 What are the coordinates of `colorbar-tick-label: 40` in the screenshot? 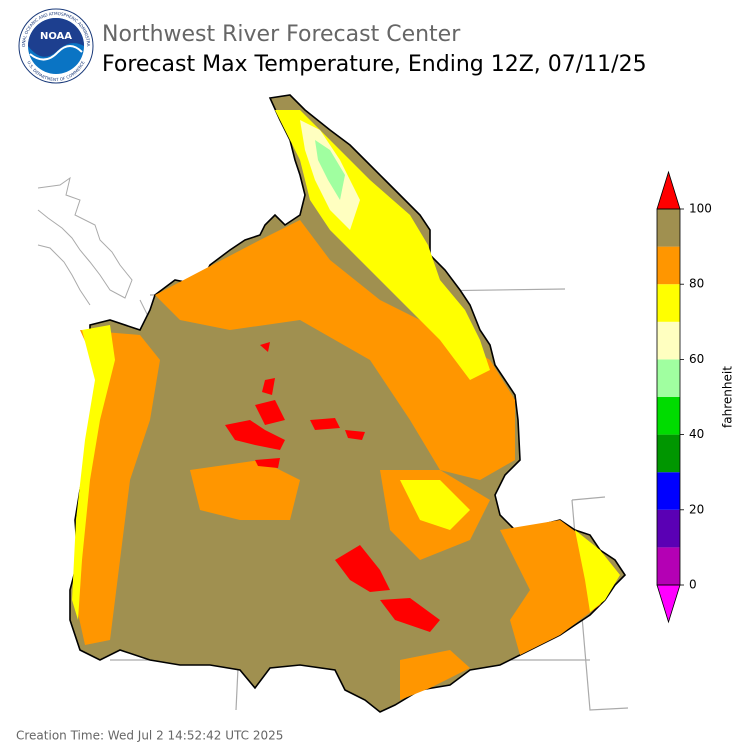 It's located at (696, 434).